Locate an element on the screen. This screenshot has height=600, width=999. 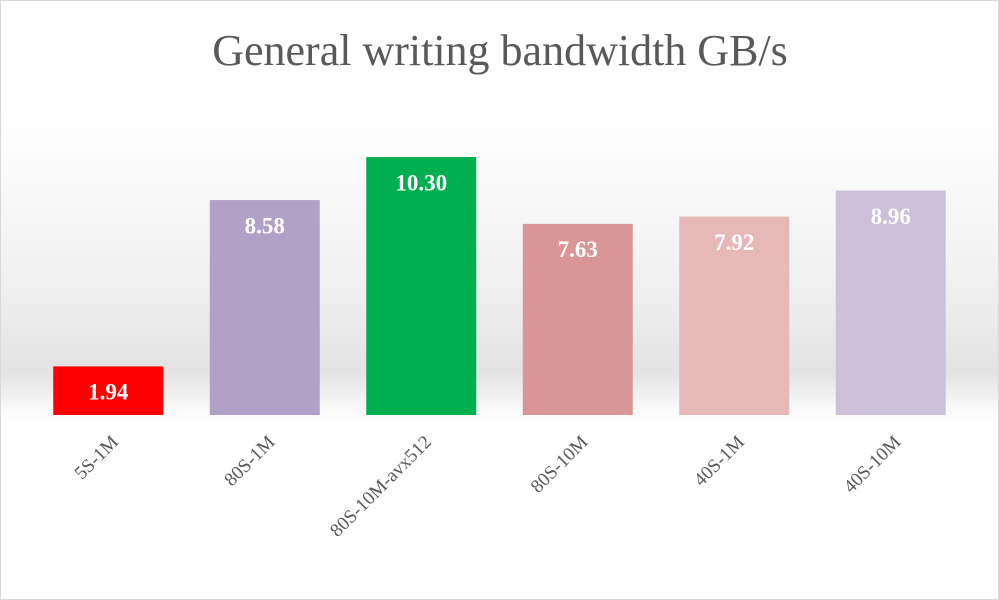
value-label: 8.58 is located at coordinates (265, 225).